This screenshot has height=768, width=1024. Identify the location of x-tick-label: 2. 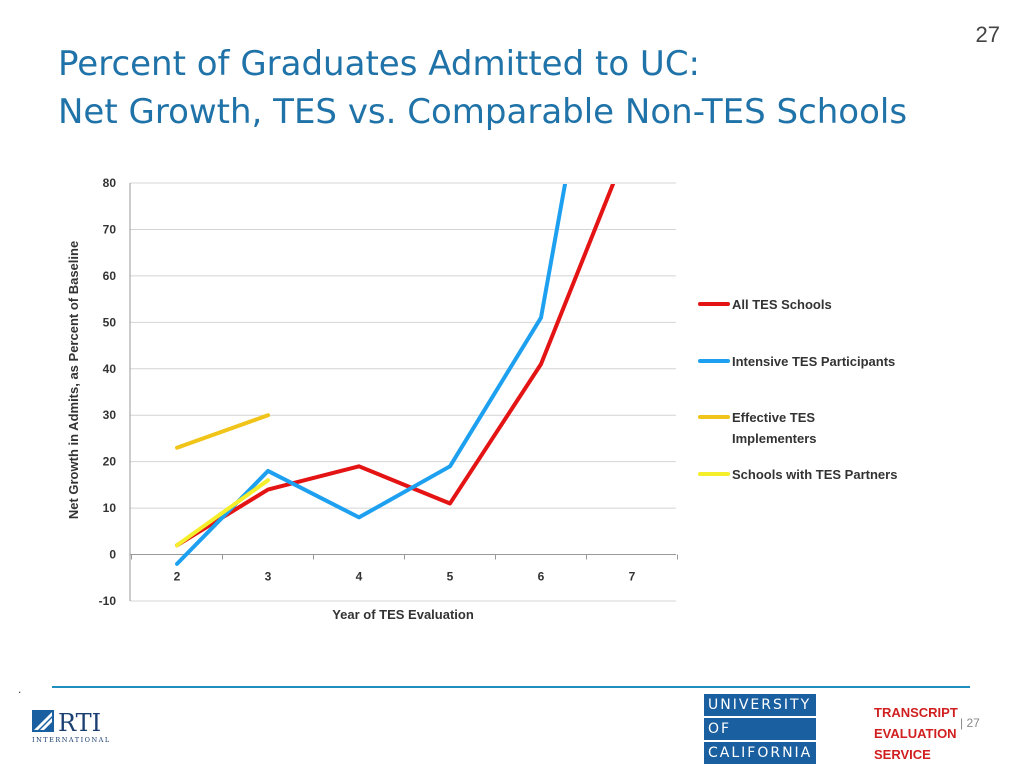
(177, 577).